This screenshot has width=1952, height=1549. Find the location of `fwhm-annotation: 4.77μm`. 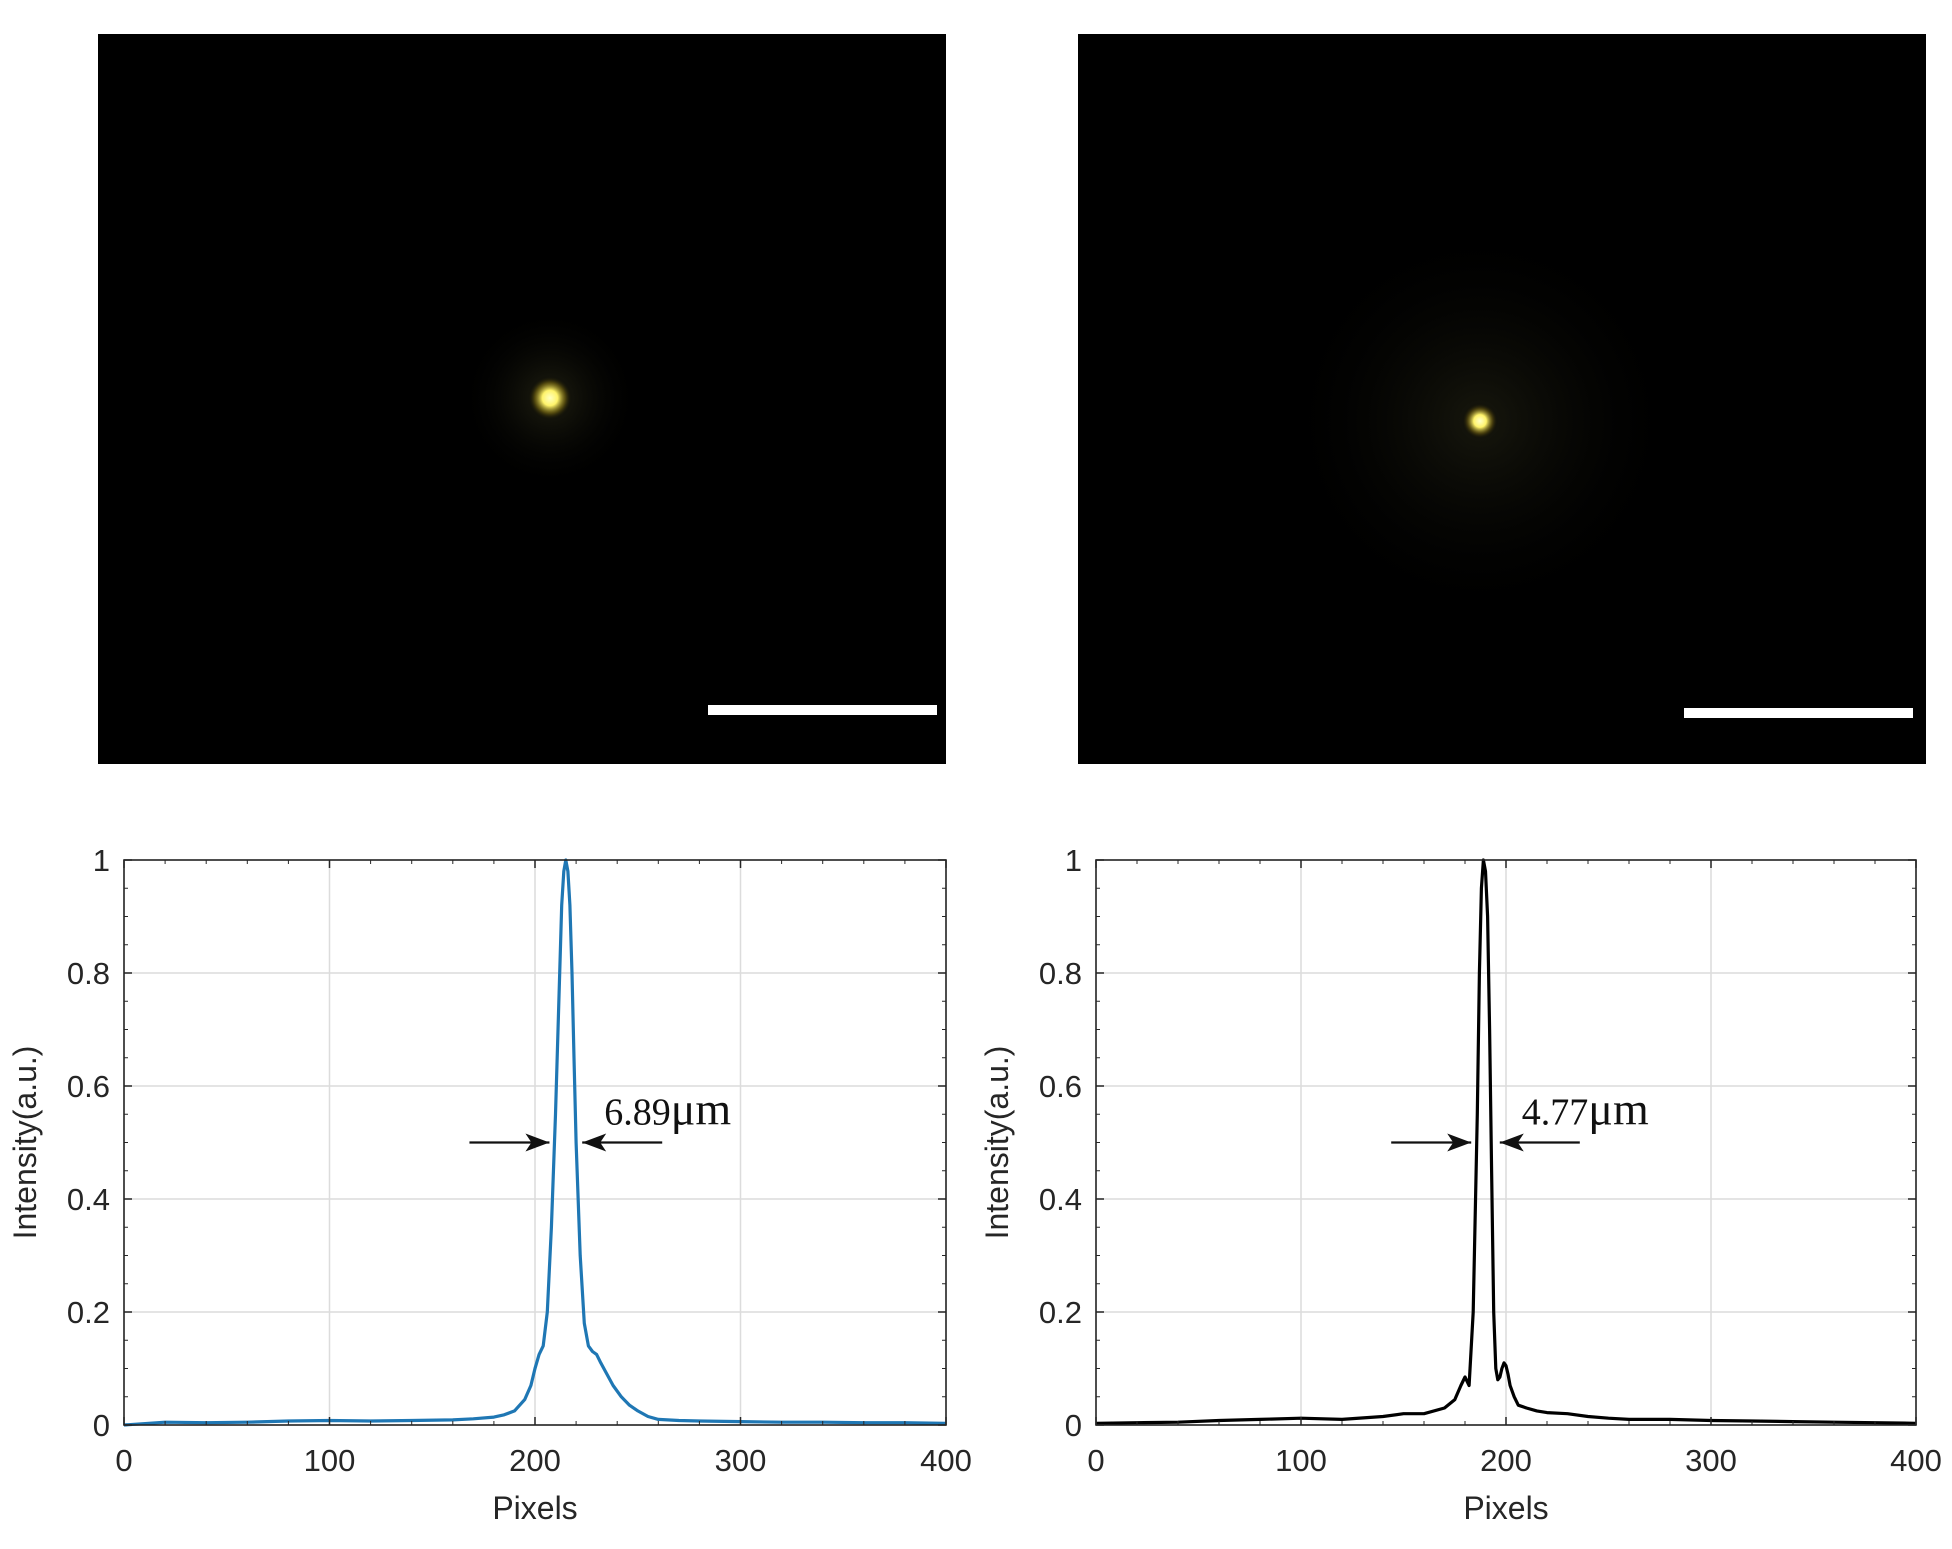

fwhm-annotation: 4.77μm is located at coordinates (1585, 1109).